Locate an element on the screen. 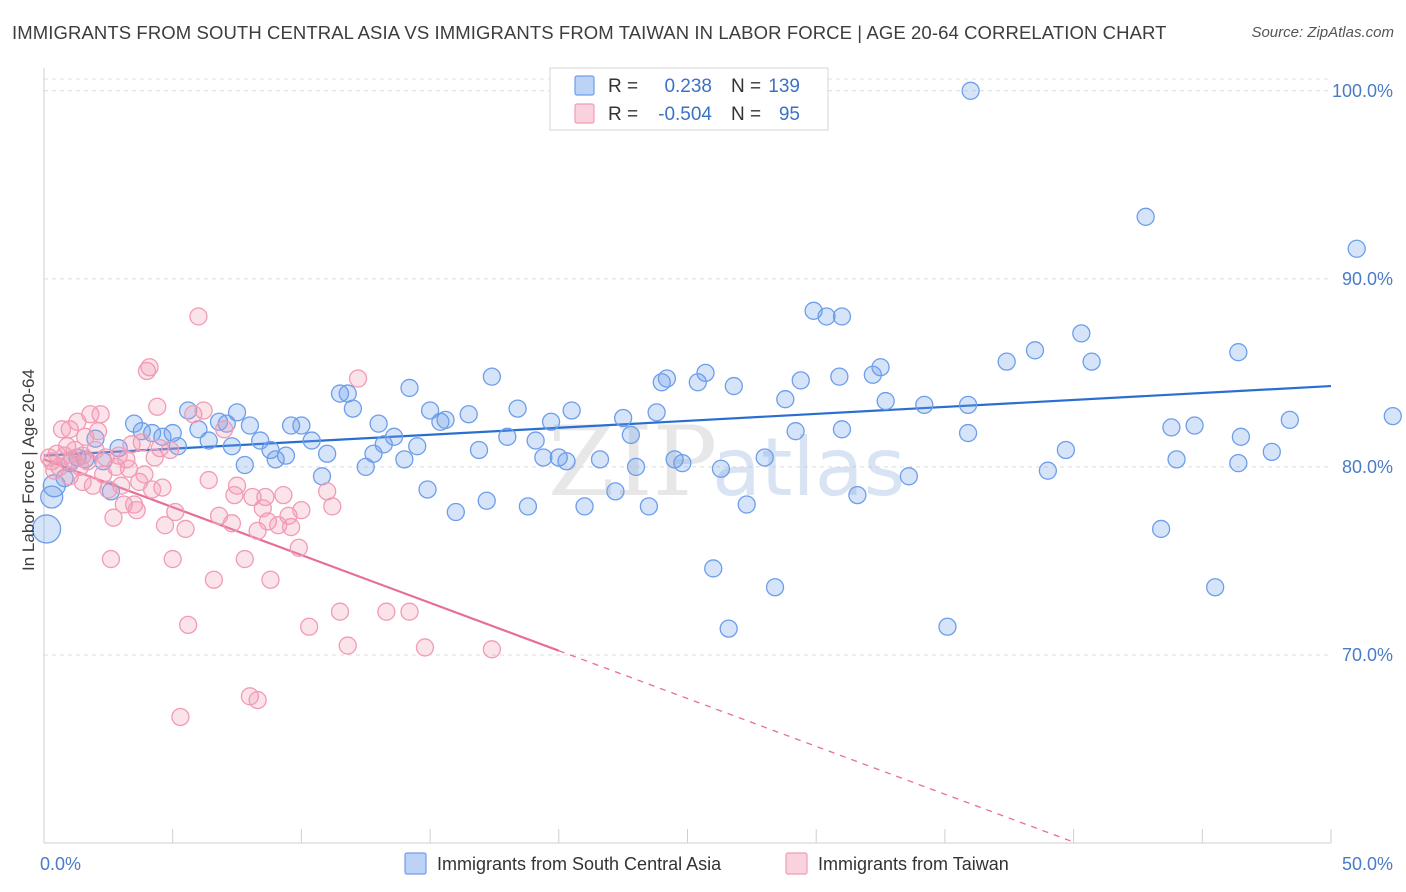 Image resolution: width=1406 pixels, height=892 pixels. y-axis-label: In Labor Force | Age 20-64 is located at coordinates (28, 470).